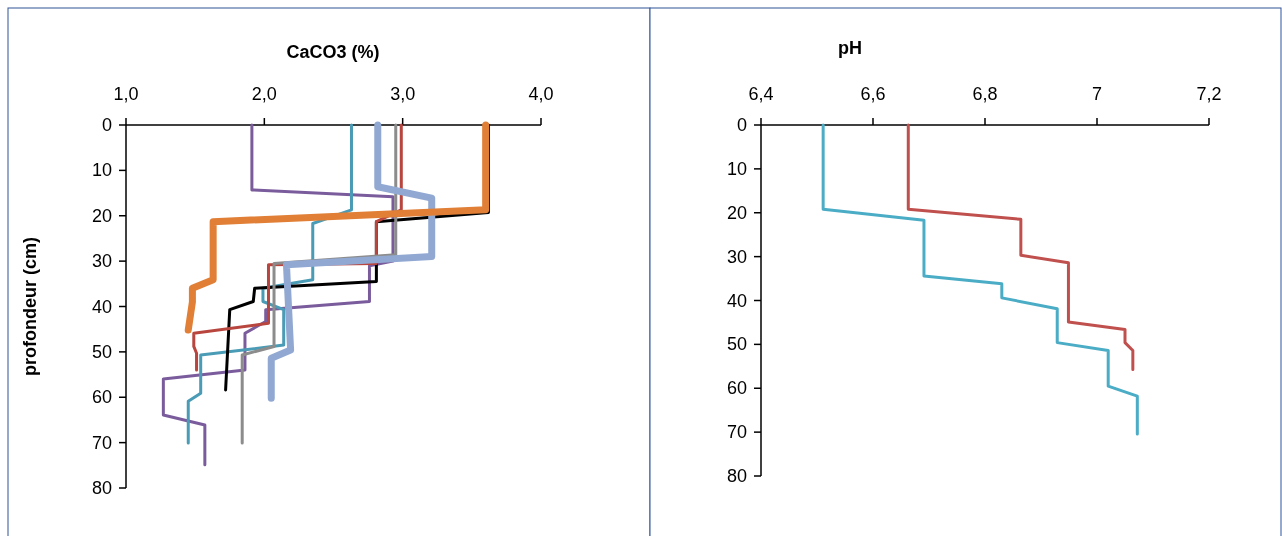  Describe the element at coordinates (30, 306) in the screenshot. I see `y-axis-title: profondeur (cm)` at that location.